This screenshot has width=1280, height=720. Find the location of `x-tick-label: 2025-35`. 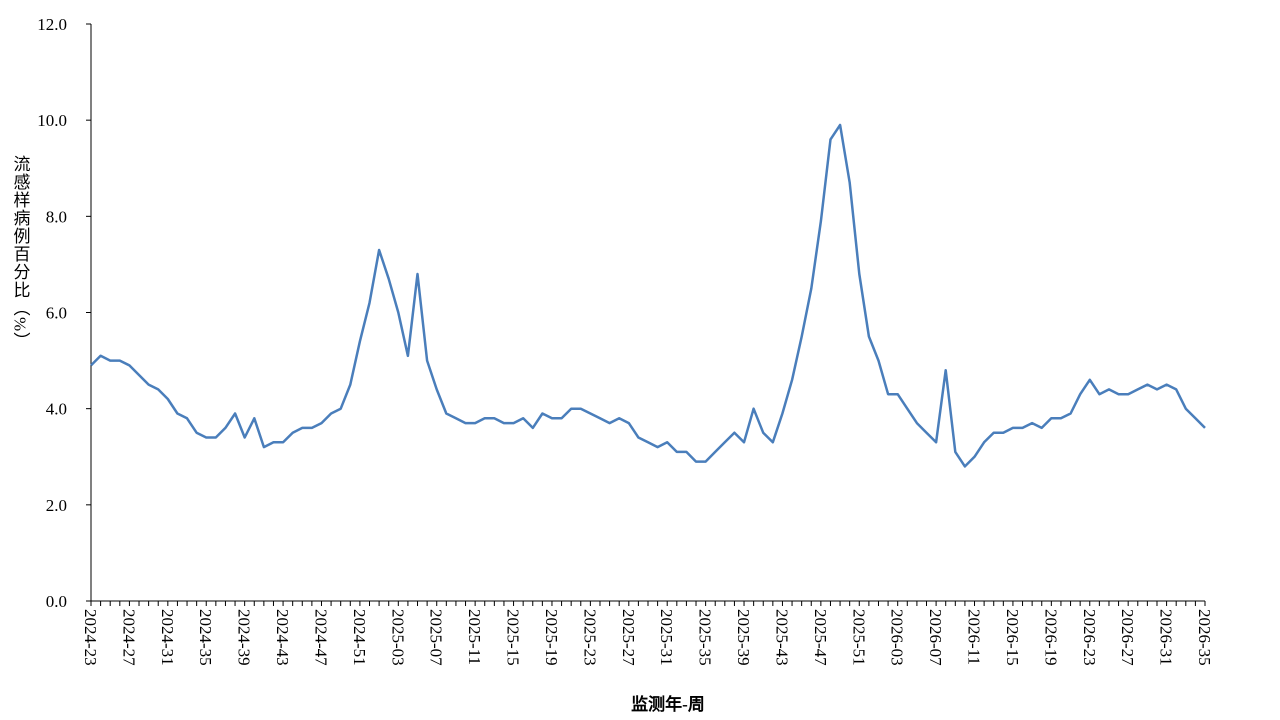

x-tick-label: 2025-35 is located at coordinates (705, 637).